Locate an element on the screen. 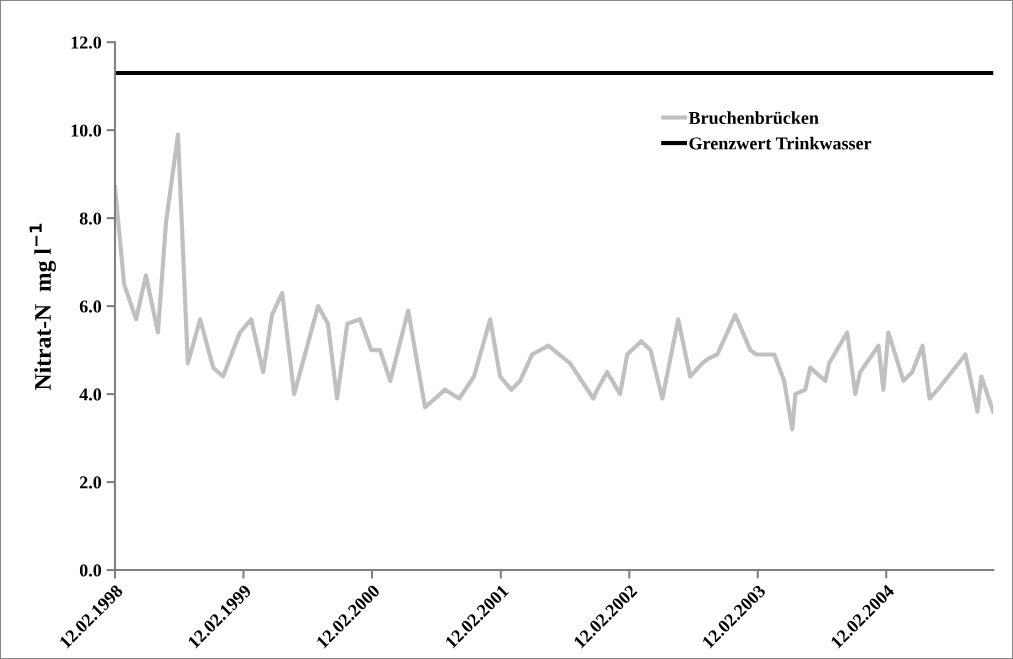  legend-label: Grenzwert Trinkwasser is located at coordinates (780, 143).